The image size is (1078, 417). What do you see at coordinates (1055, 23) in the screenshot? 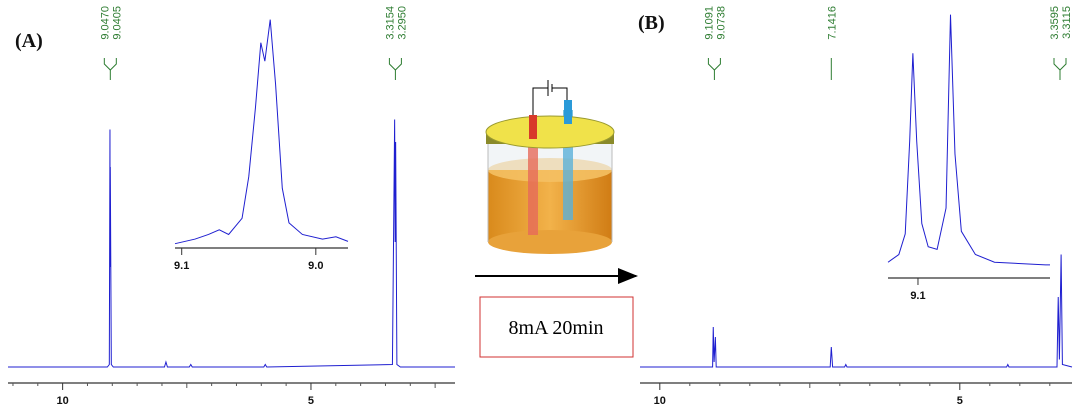
I see `peak-label: 3.3595` at bounding box center [1055, 23].